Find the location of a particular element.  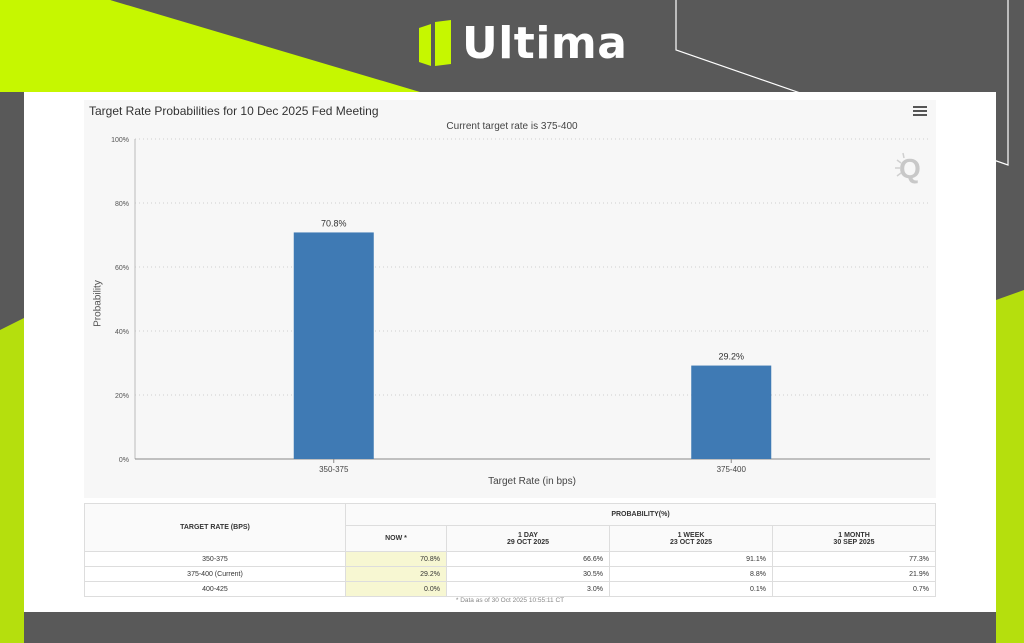

y-tick-label: 100% is located at coordinates (120, 140).